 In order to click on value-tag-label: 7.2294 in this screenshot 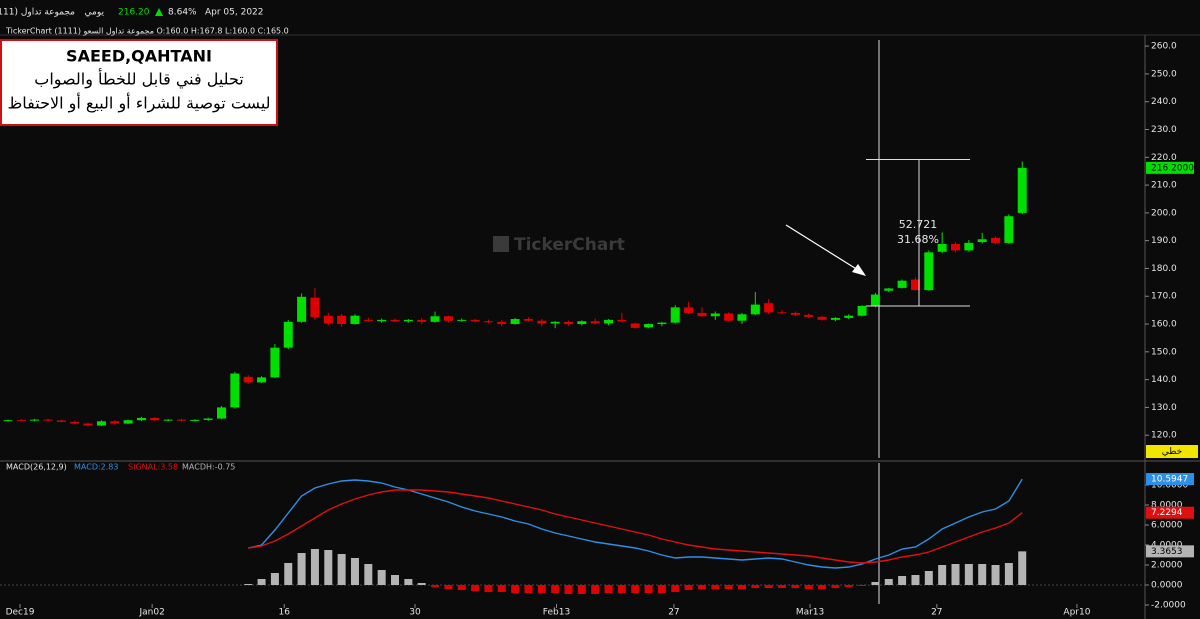, I will do `click(1167, 513)`.